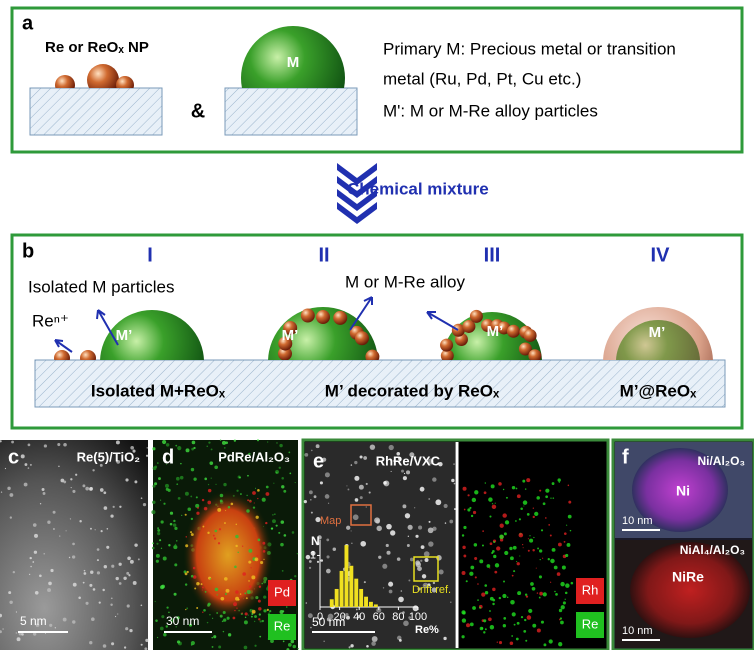 Image resolution: width=754 pixels, height=650 pixels. Describe the element at coordinates (657, 332) in the screenshot. I see `sphere-label: M’` at that location.